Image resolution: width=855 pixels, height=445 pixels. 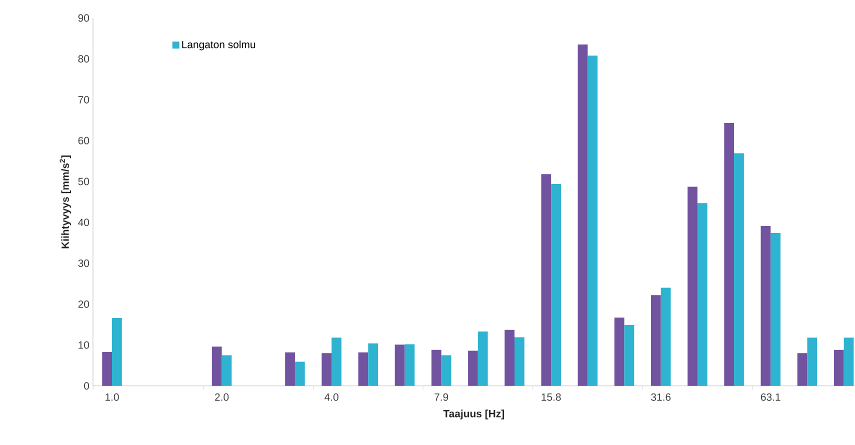 I want to click on y-tick-label: 60, so click(x=84, y=140).